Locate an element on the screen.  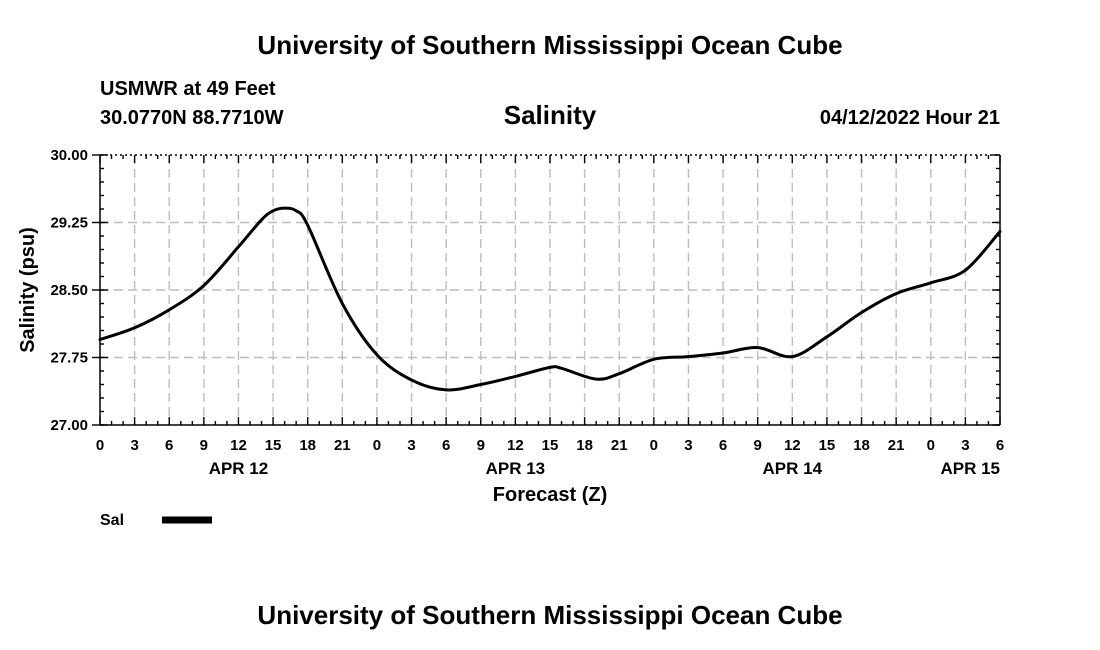
x-axis-label: Forecast (Z) is located at coordinates (550, 495).